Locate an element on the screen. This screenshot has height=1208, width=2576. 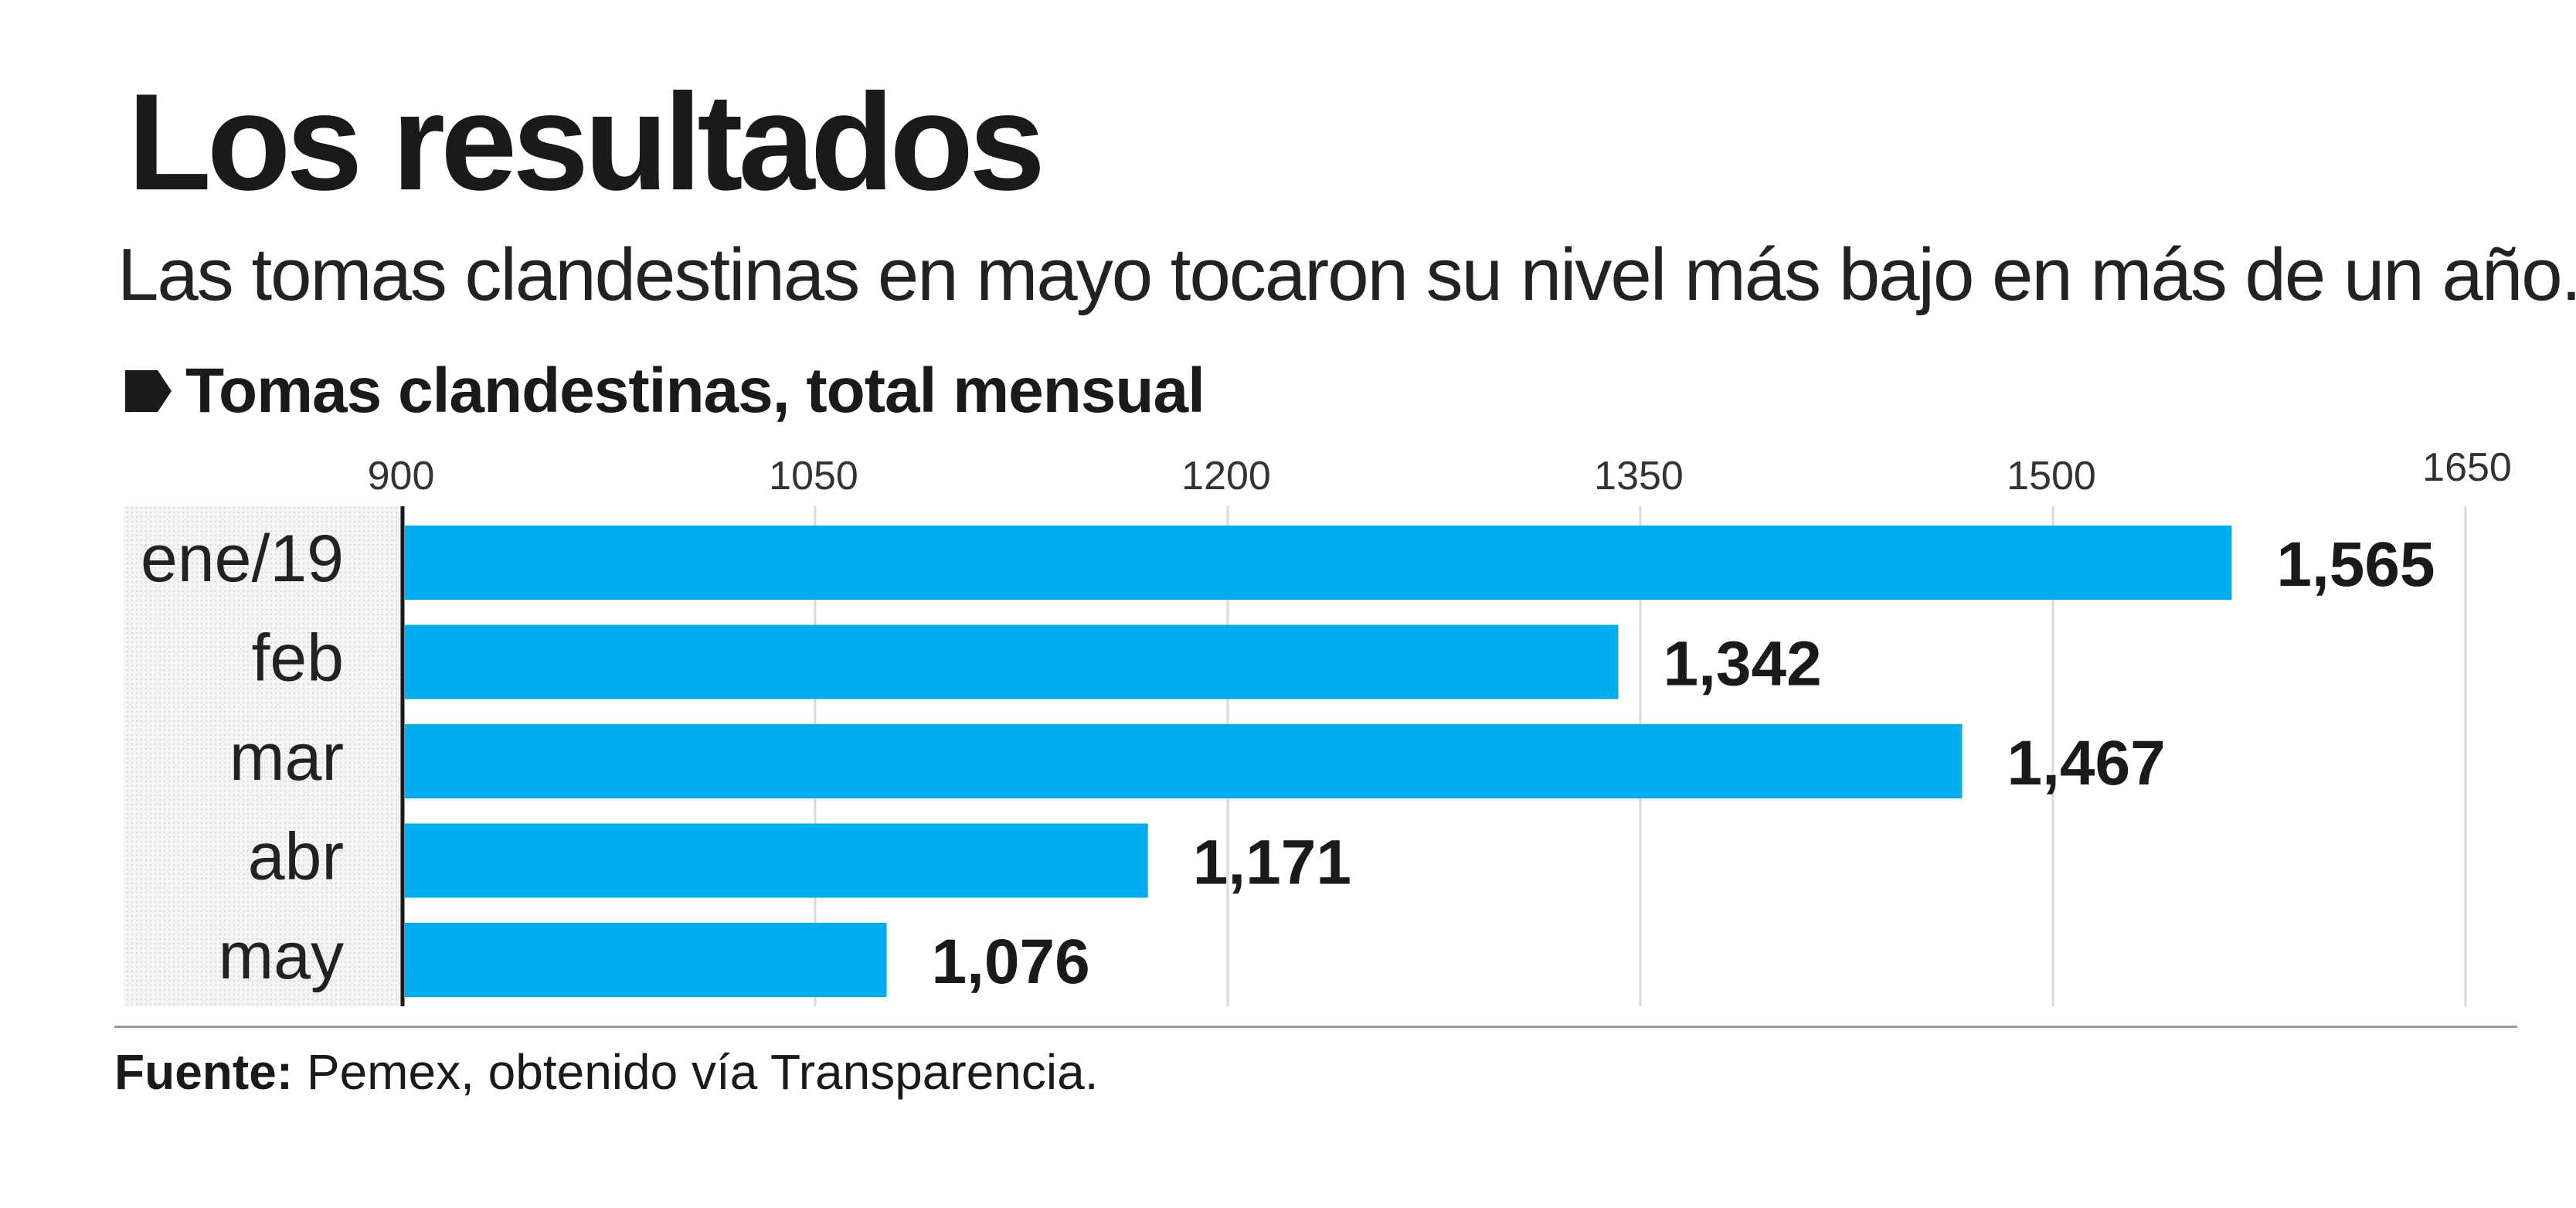
x-tick-label: 1500 is located at coordinates (2051, 477).